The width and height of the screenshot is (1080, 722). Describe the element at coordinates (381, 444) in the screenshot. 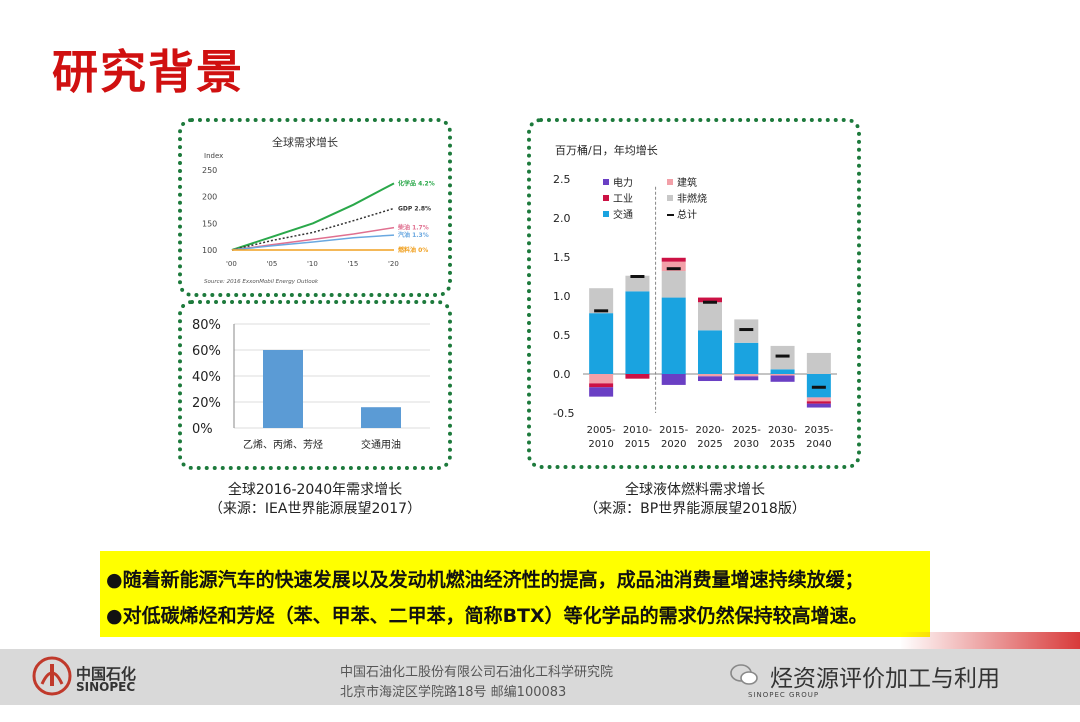

I see `chart2-category-label: 交通用油` at that location.